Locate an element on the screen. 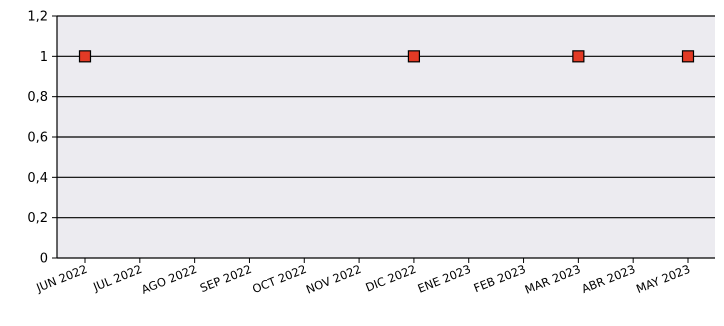  x-tick-label: SEP 2022 is located at coordinates (226, 278).